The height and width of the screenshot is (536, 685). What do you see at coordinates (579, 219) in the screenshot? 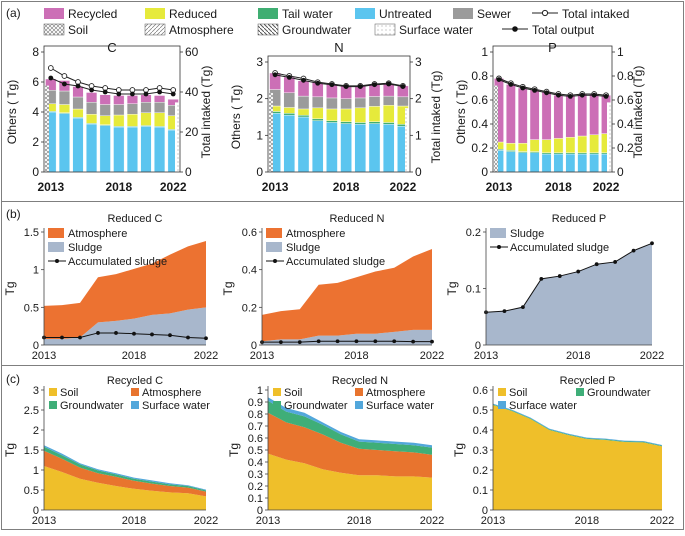
I see `chart-title: Reduced P` at bounding box center [579, 219].